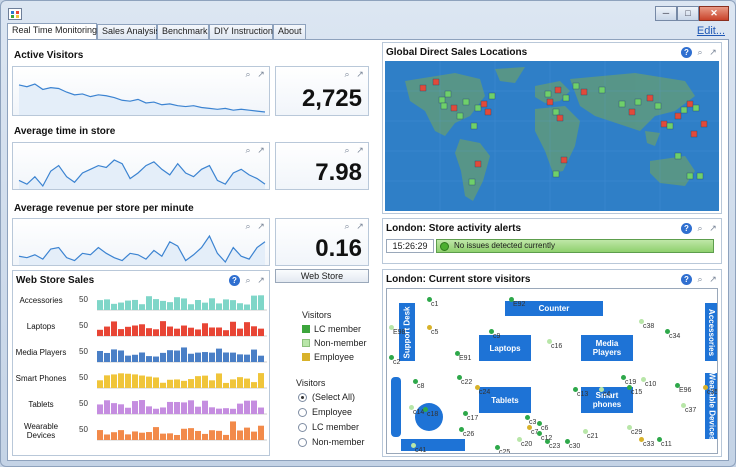 The height and width of the screenshot is (467, 736). I want to click on minimize-button: ─, so click(666, 13).